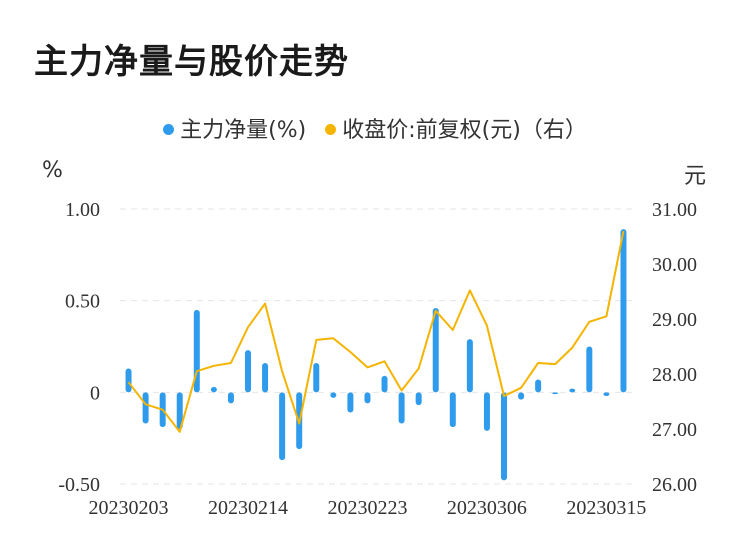 The image size is (750, 558). I want to click on chart-title: 主力净量与股价走势, so click(191, 62).